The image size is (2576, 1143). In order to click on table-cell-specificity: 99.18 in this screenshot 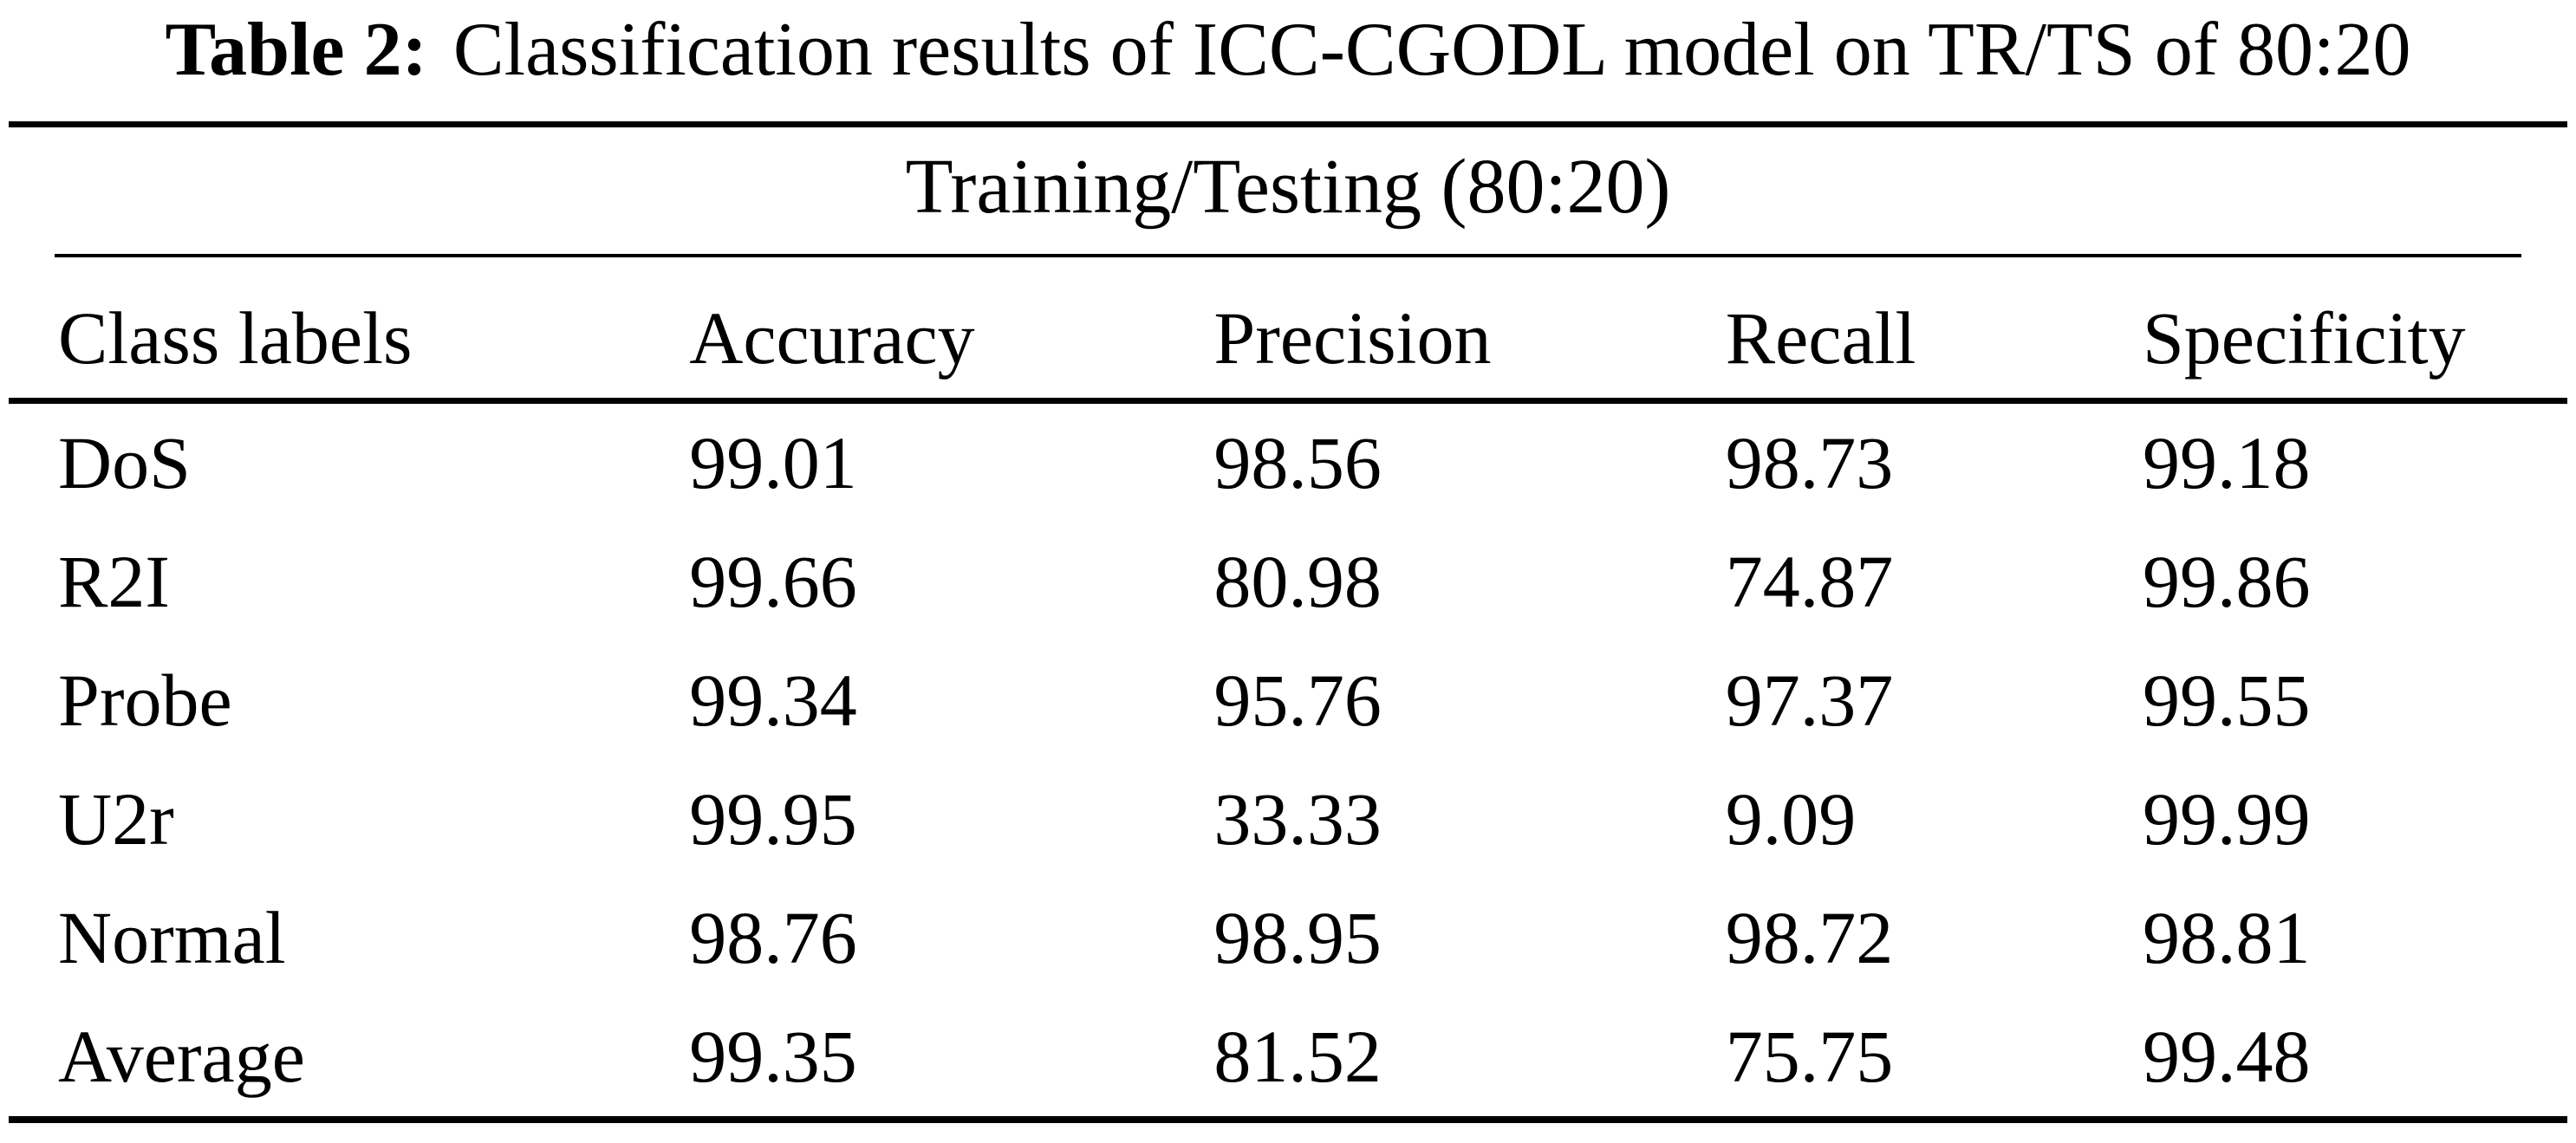, I will do `click(2226, 463)`.